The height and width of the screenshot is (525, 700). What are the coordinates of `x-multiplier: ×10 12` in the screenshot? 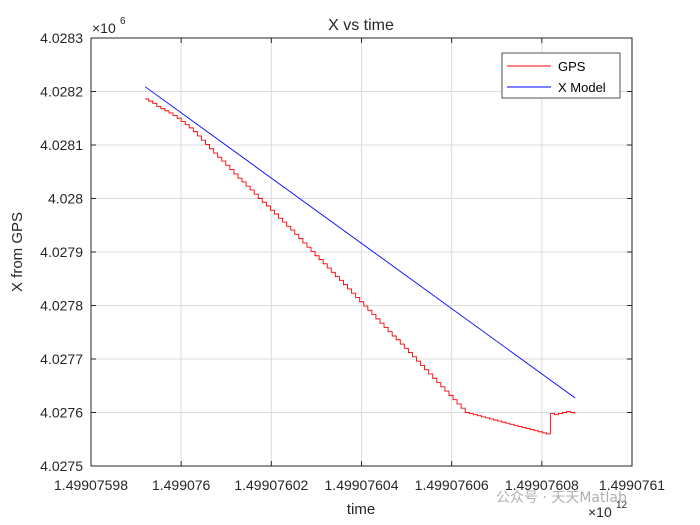 It's located at (608, 510).